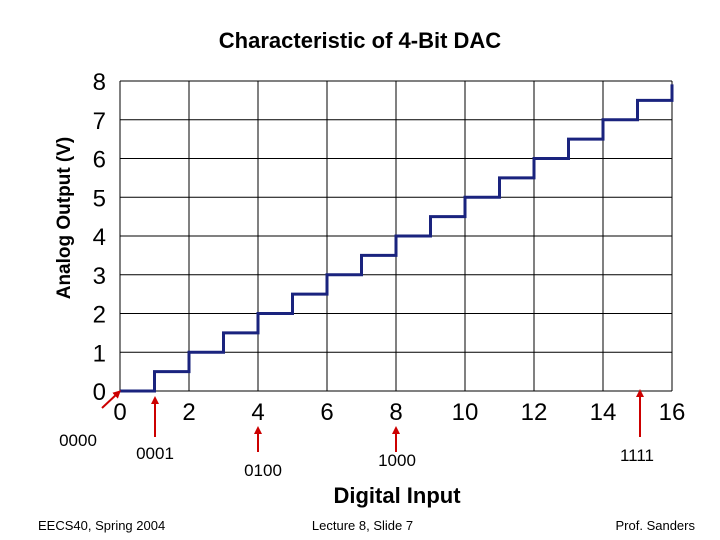 The image size is (720, 540). What do you see at coordinates (99, 198) in the screenshot?
I see `y-tick-label: 5` at bounding box center [99, 198].